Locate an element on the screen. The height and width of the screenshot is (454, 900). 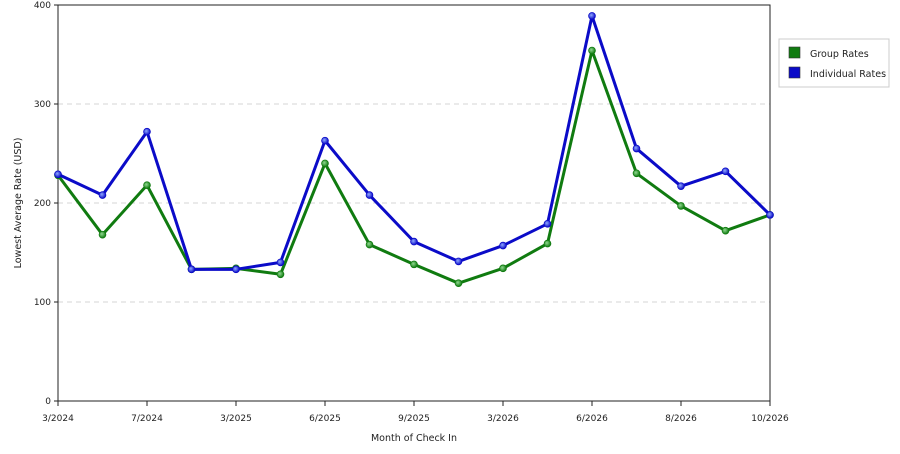
legend-swatch-individual-rates is located at coordinates (794, 72).